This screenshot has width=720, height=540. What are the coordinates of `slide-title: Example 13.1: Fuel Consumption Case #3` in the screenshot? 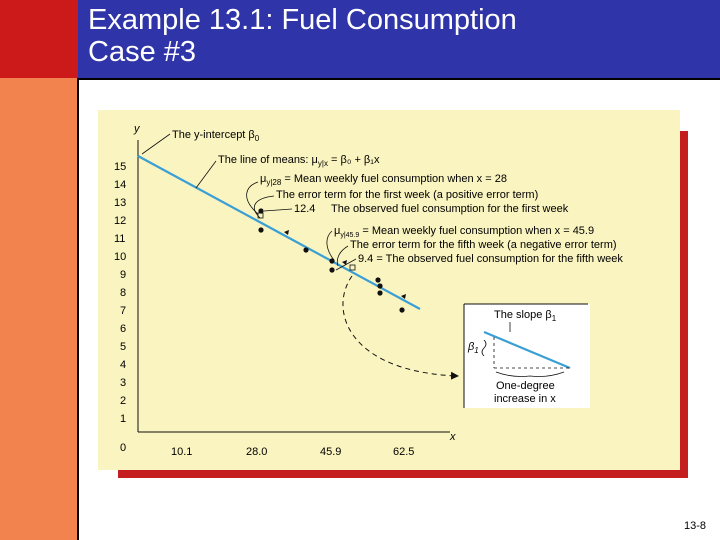 It's located at (302, 36).